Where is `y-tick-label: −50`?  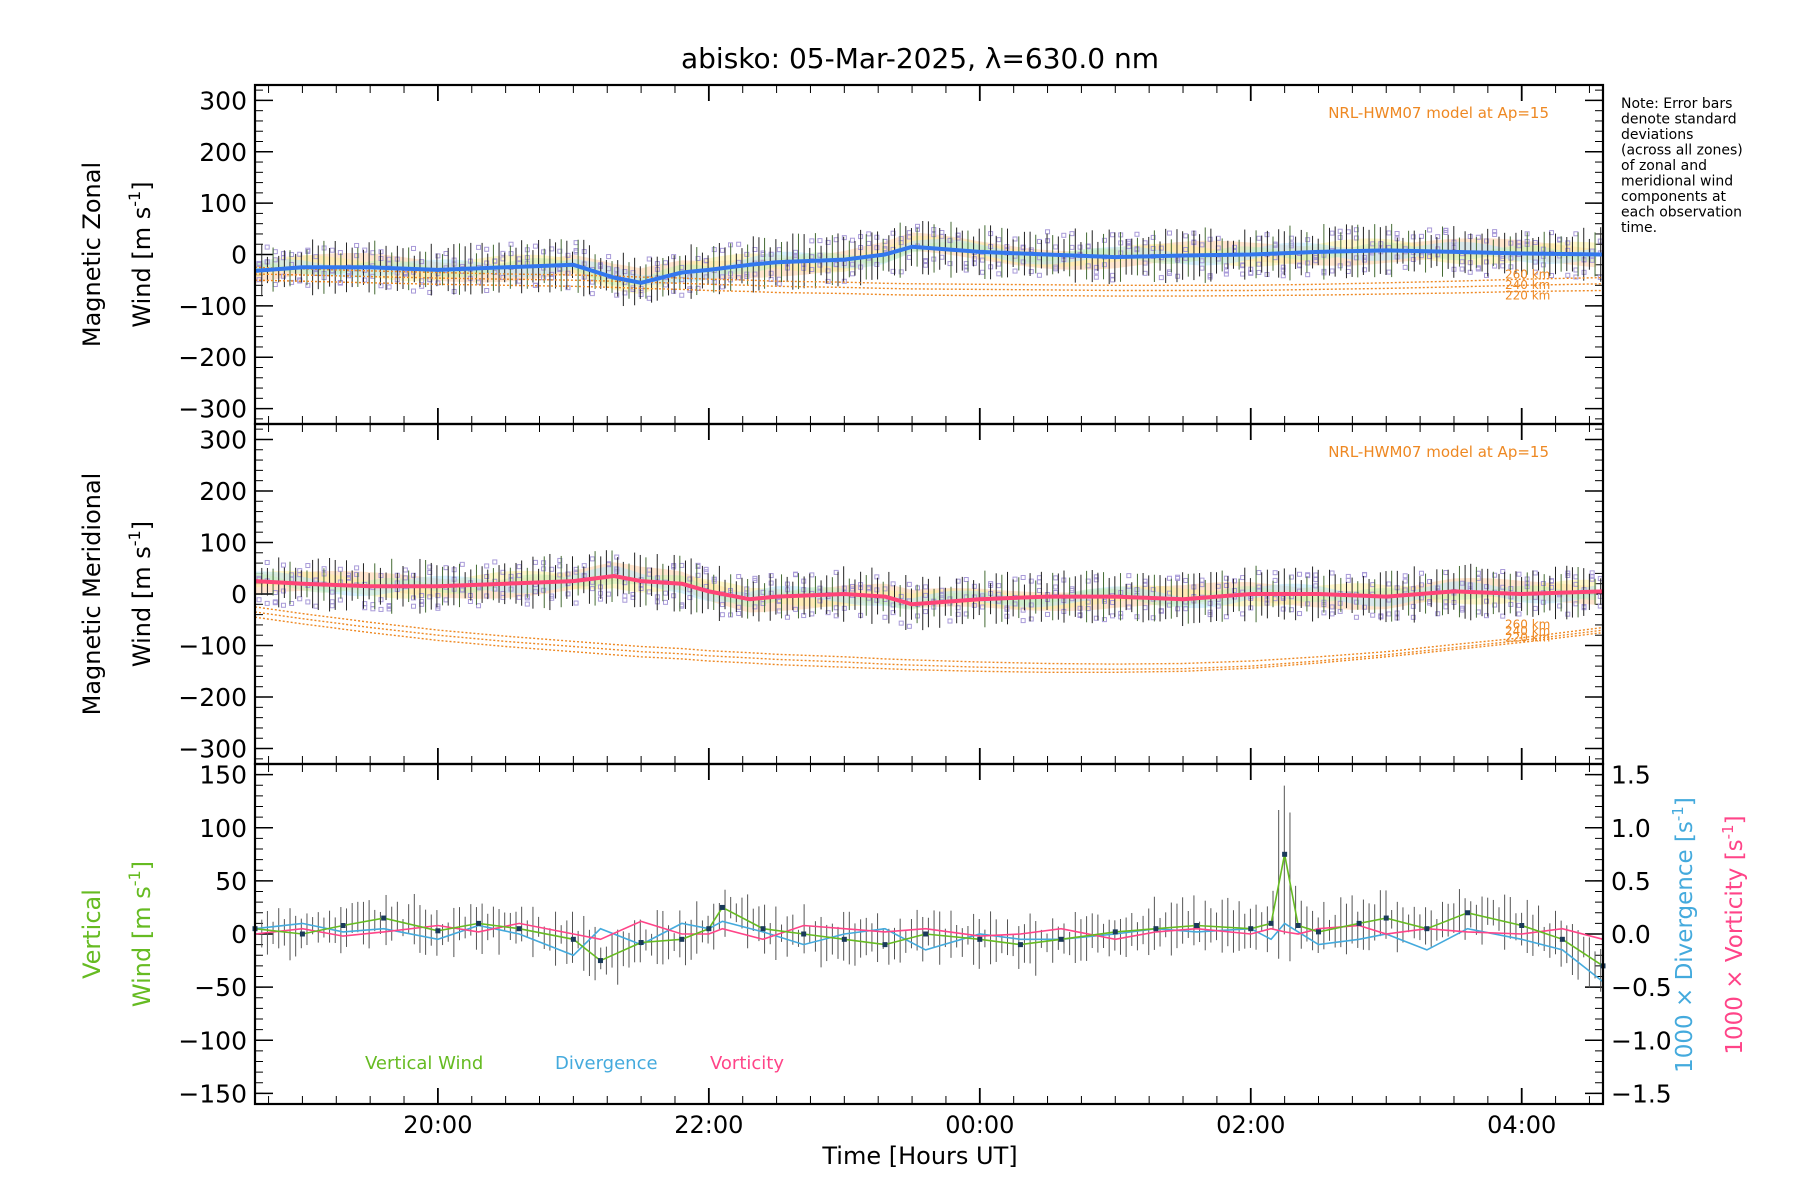 y-tick-label: −50 is located at coordinates (220, 987).